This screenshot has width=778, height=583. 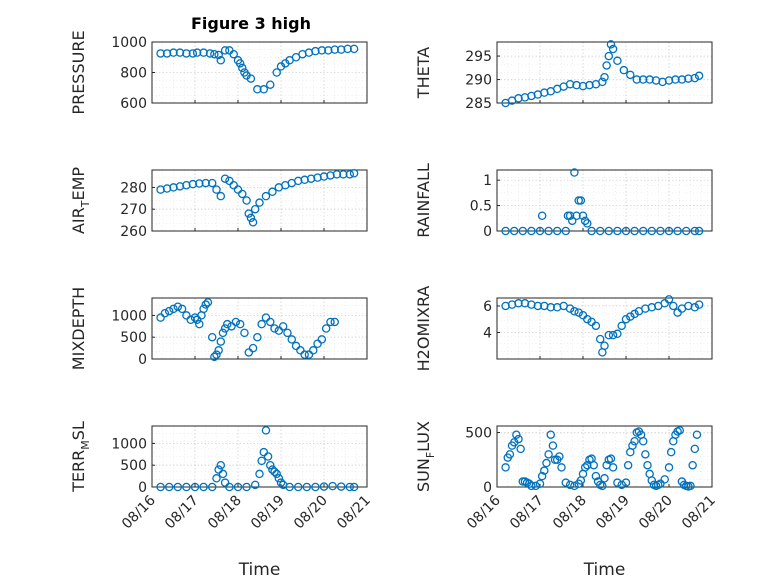 I want to click on y-tick-label: 290, so click(x=478, y=81).